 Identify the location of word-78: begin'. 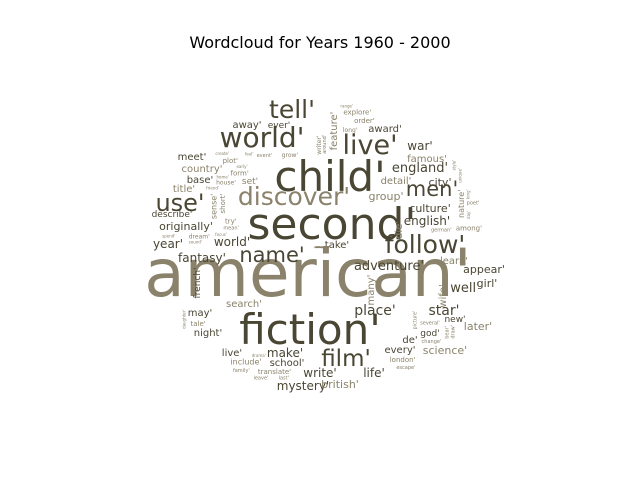
(321, 247).